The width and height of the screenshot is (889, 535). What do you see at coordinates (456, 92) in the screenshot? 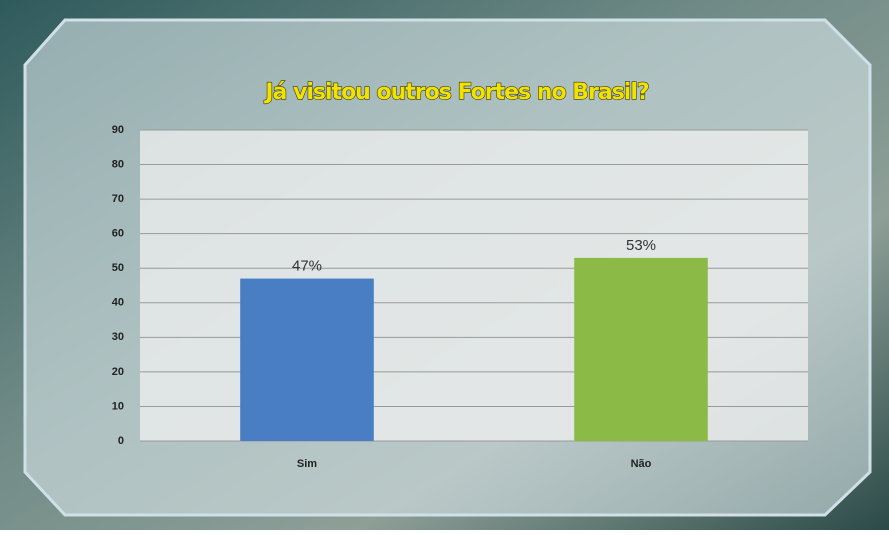
I see `chart-title: Já visitou outros Fortes no Brasil?` at bounding box center [456, 92].